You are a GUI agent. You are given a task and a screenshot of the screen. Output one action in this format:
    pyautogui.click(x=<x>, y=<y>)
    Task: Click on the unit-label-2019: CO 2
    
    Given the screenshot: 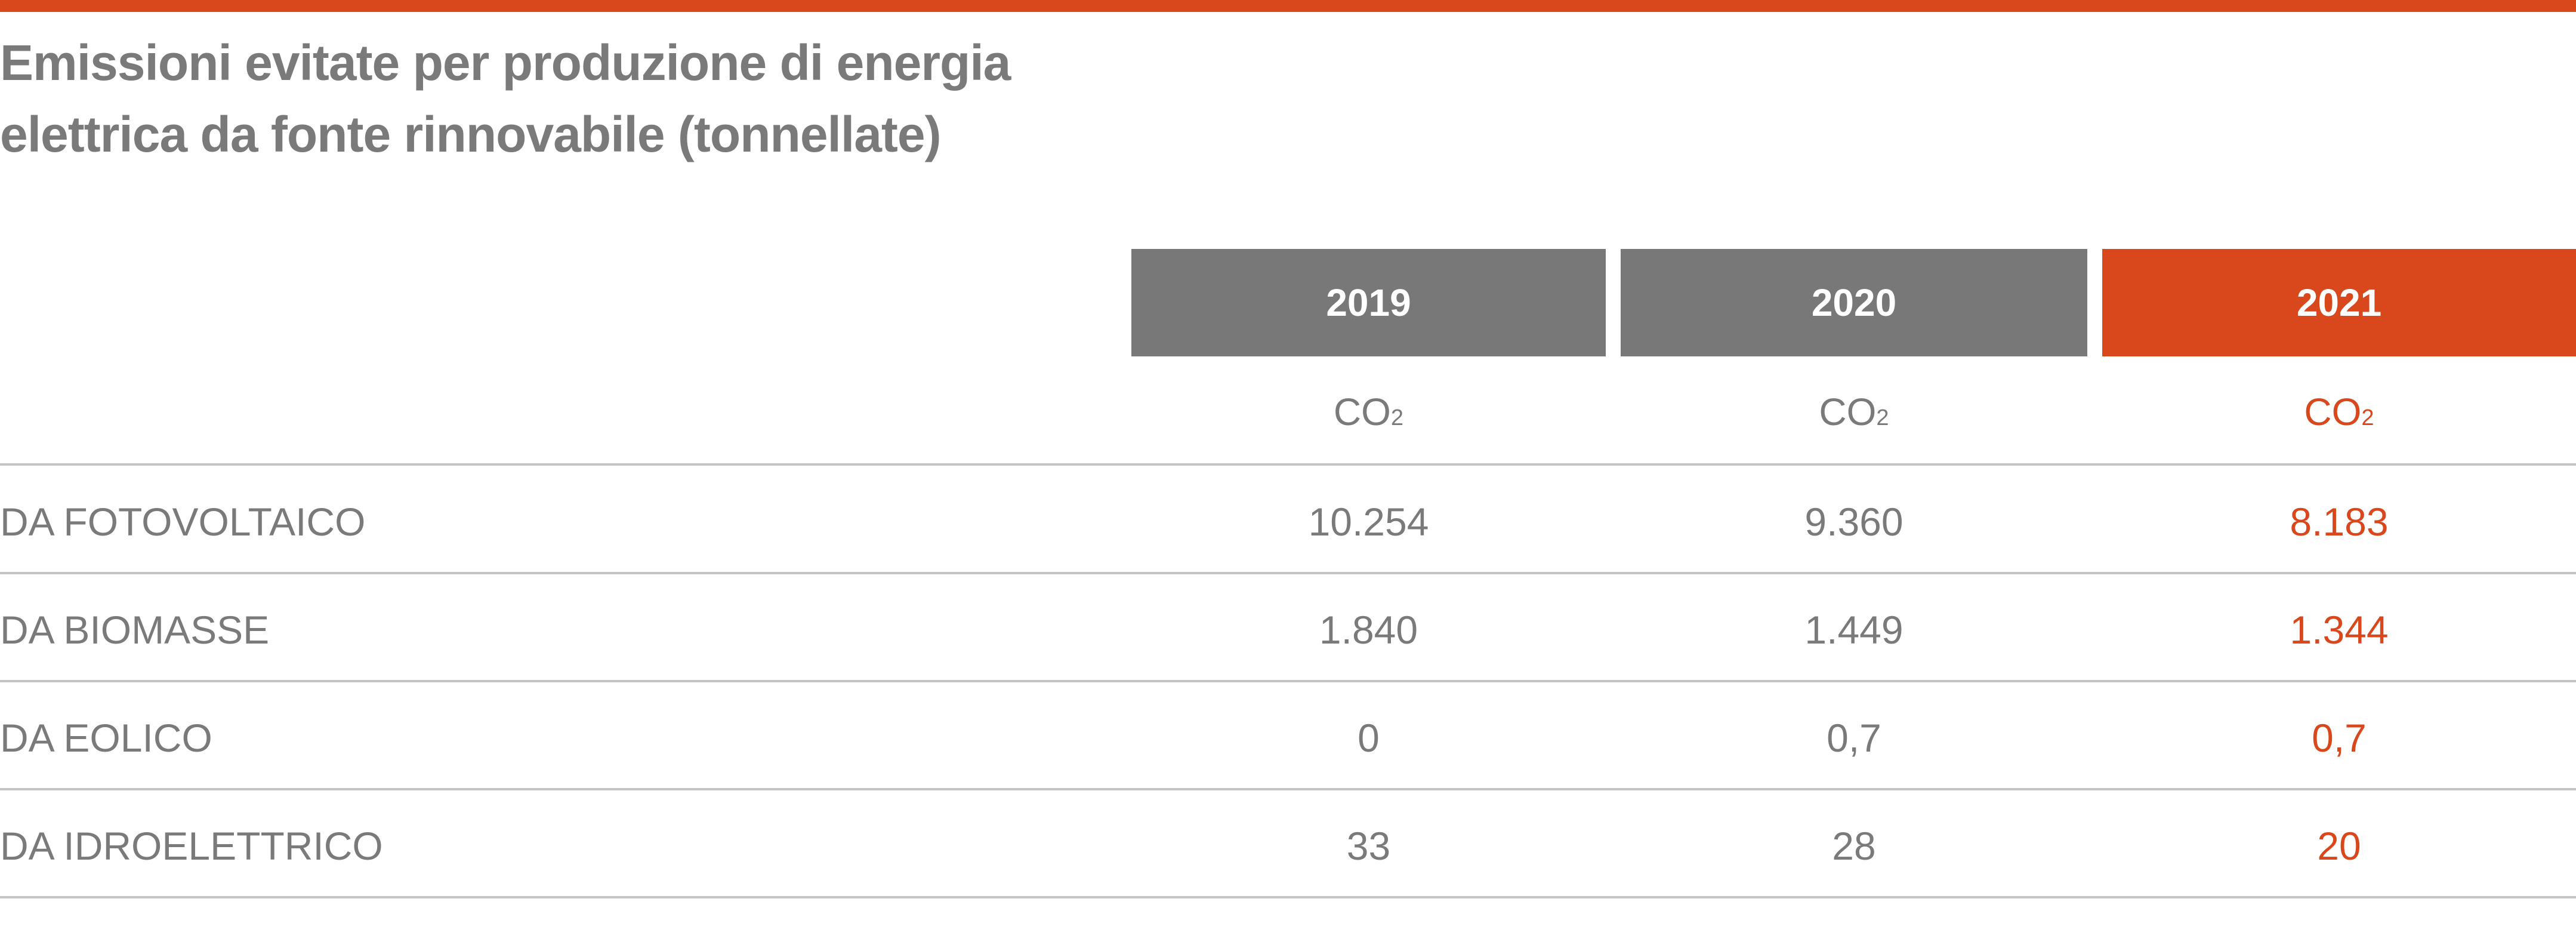 What is the action you would take?
    pyautogui.click(x=1369, y=412)
    